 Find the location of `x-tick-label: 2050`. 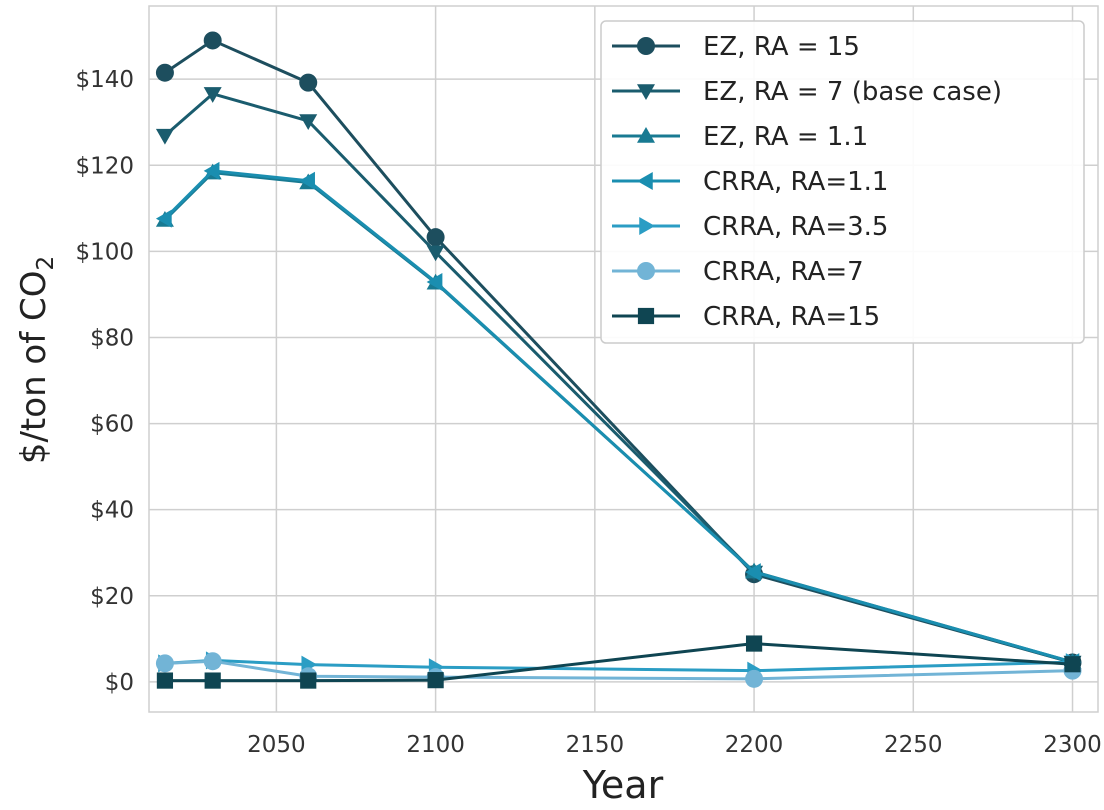

x-tick-label: 2050 is located at coordinates (276, 745).